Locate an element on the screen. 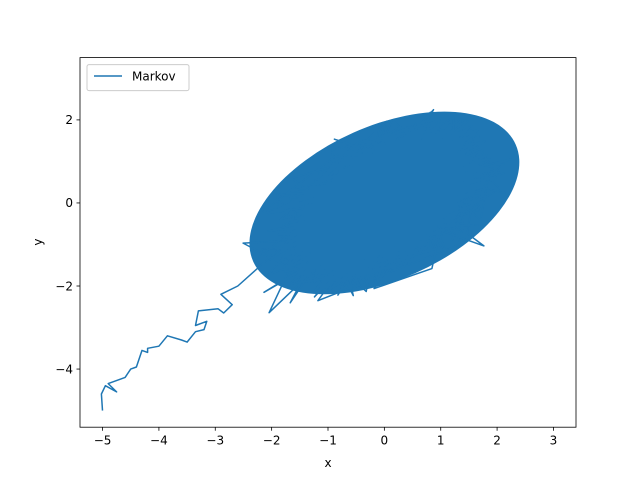 Image resolution: width=640 pixels, height=480 pixels. x-tick-label: −4 is located at coordinates (159, 441).